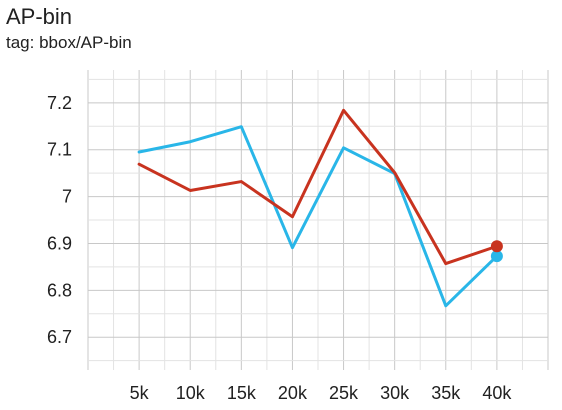 Image resolution: width=562 pixels, height=410 pixels. What do you see at coordinates (344, 393) in the screenshot?
I see `x-tick-label: 25k` at bounding box center [344, 393].